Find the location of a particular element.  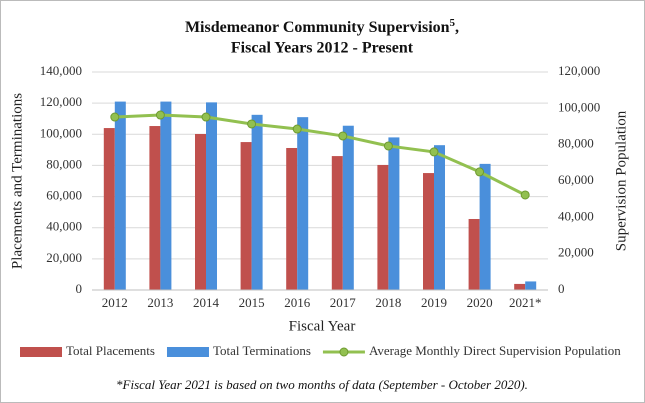

legend-label: Total Placements is located at coordinates (110, 350).